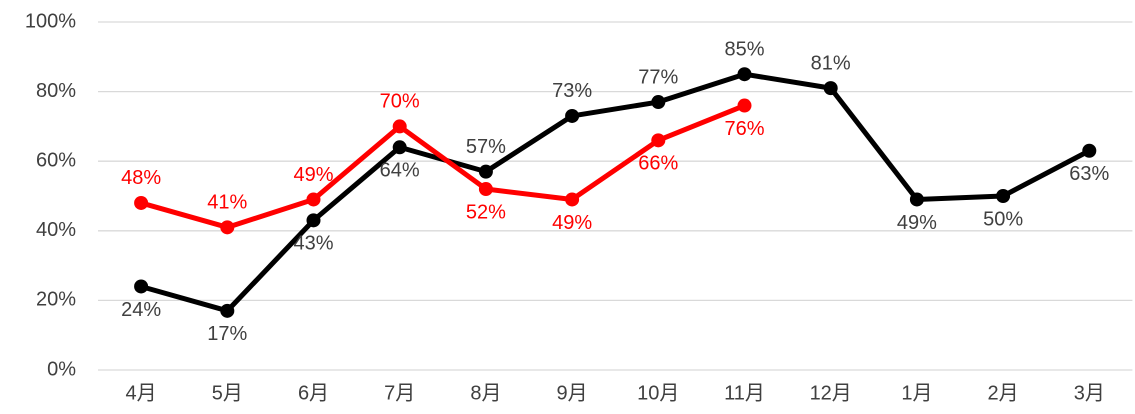 Image resolution: width=1135 pixels, height=414 pixels. Describe the element at coordinates (399, 393) in the screenshot. I see `x-tick-label: 7月` at that location.